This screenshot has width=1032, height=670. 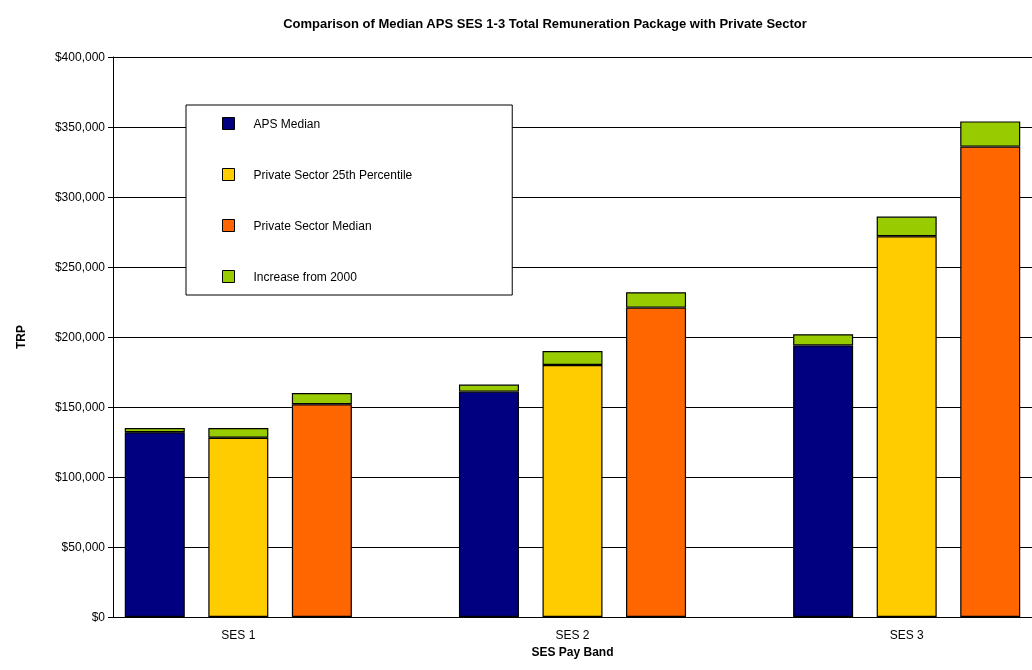 What do you see at coordinates (21, 337) in the screenshot?
I see `y-axis-title: TRP` at bounding box center [21, 337].